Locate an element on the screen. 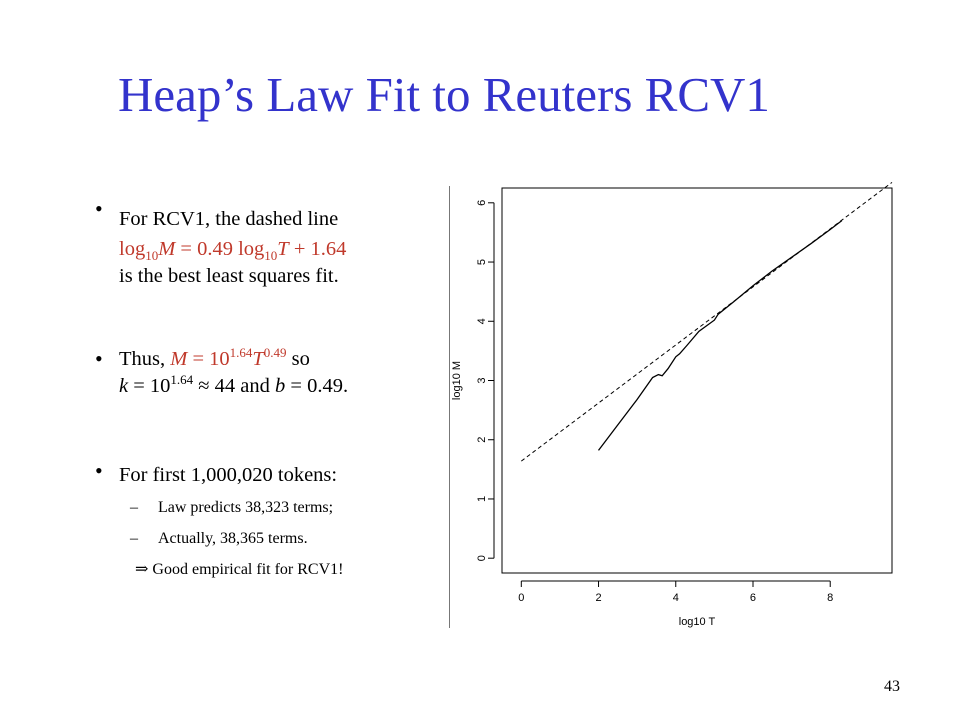 The width and height of the screenshot is (960, 720). parameter-line: k = 101.64 ≈ 44 and b = 0.49. is located at coordinates (234, 384).